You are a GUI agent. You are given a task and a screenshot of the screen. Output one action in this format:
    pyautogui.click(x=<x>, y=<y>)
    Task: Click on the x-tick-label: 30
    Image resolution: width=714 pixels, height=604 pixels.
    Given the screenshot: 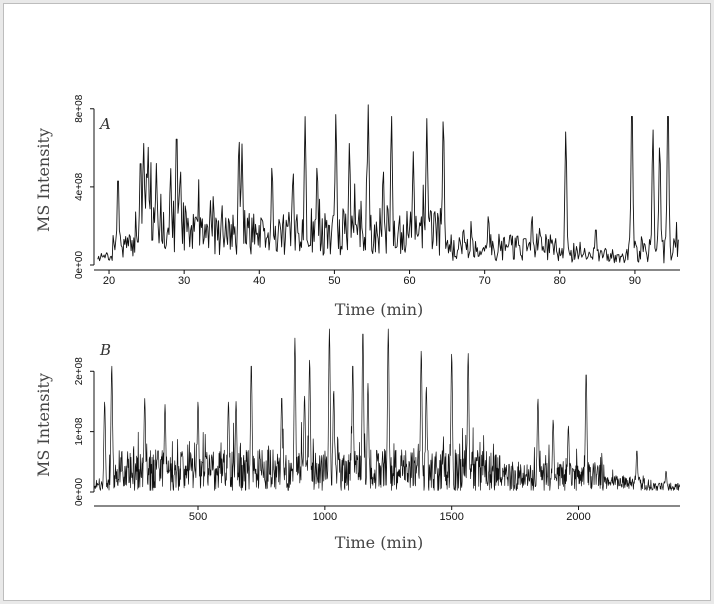 What is the action you would take?
    pyautogui.click(x=184, y=281)
    